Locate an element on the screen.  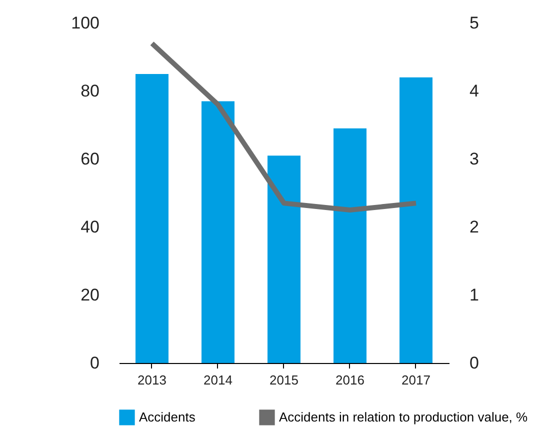
y-tick-label: 60 is located at coordinates (90, 159).